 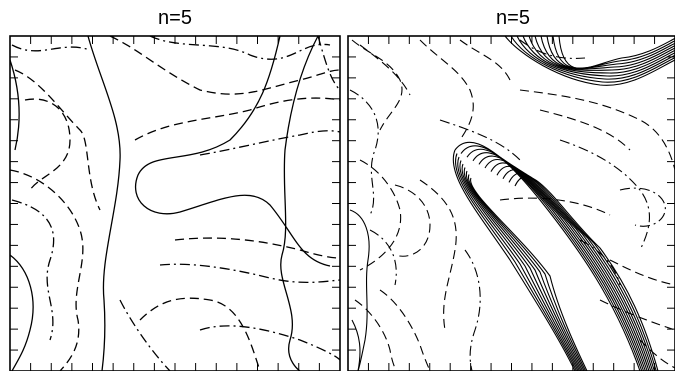 What do you see at coordinates (175, 18) in the screenshot?
I see `left-panel-title: n=5` at bounding box center [175, 18].